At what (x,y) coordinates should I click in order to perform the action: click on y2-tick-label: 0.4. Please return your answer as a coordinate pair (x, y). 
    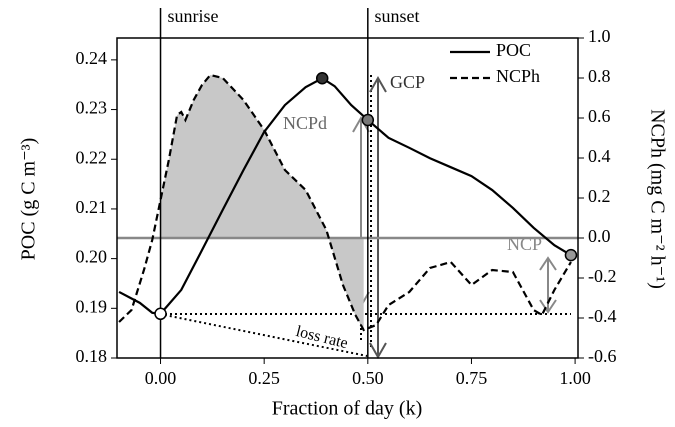
    Looking at the image, I should click on (599, 156).